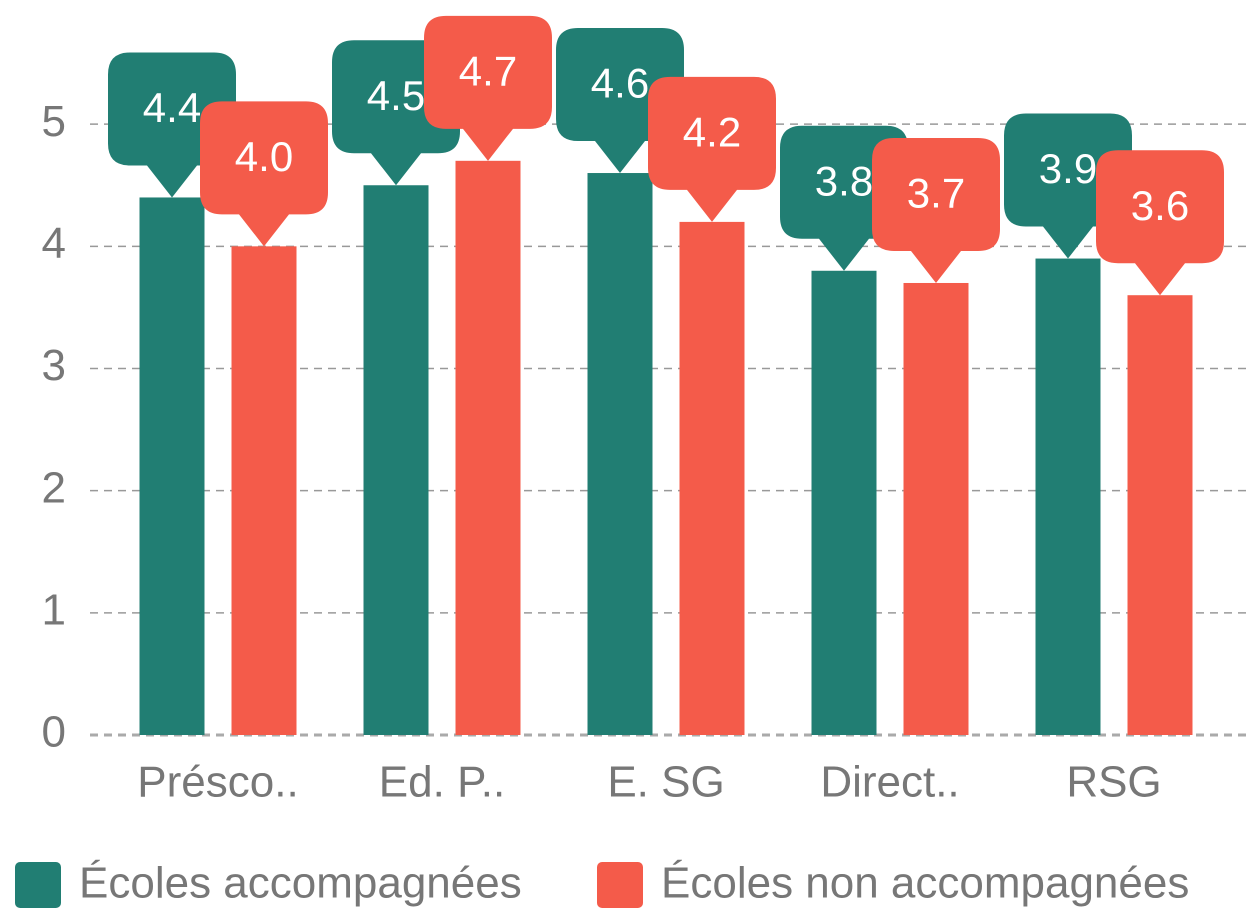 The height and width of the screenshot is (916, 1249). I want to click on y-tick-label: 1, so click(54, 609).